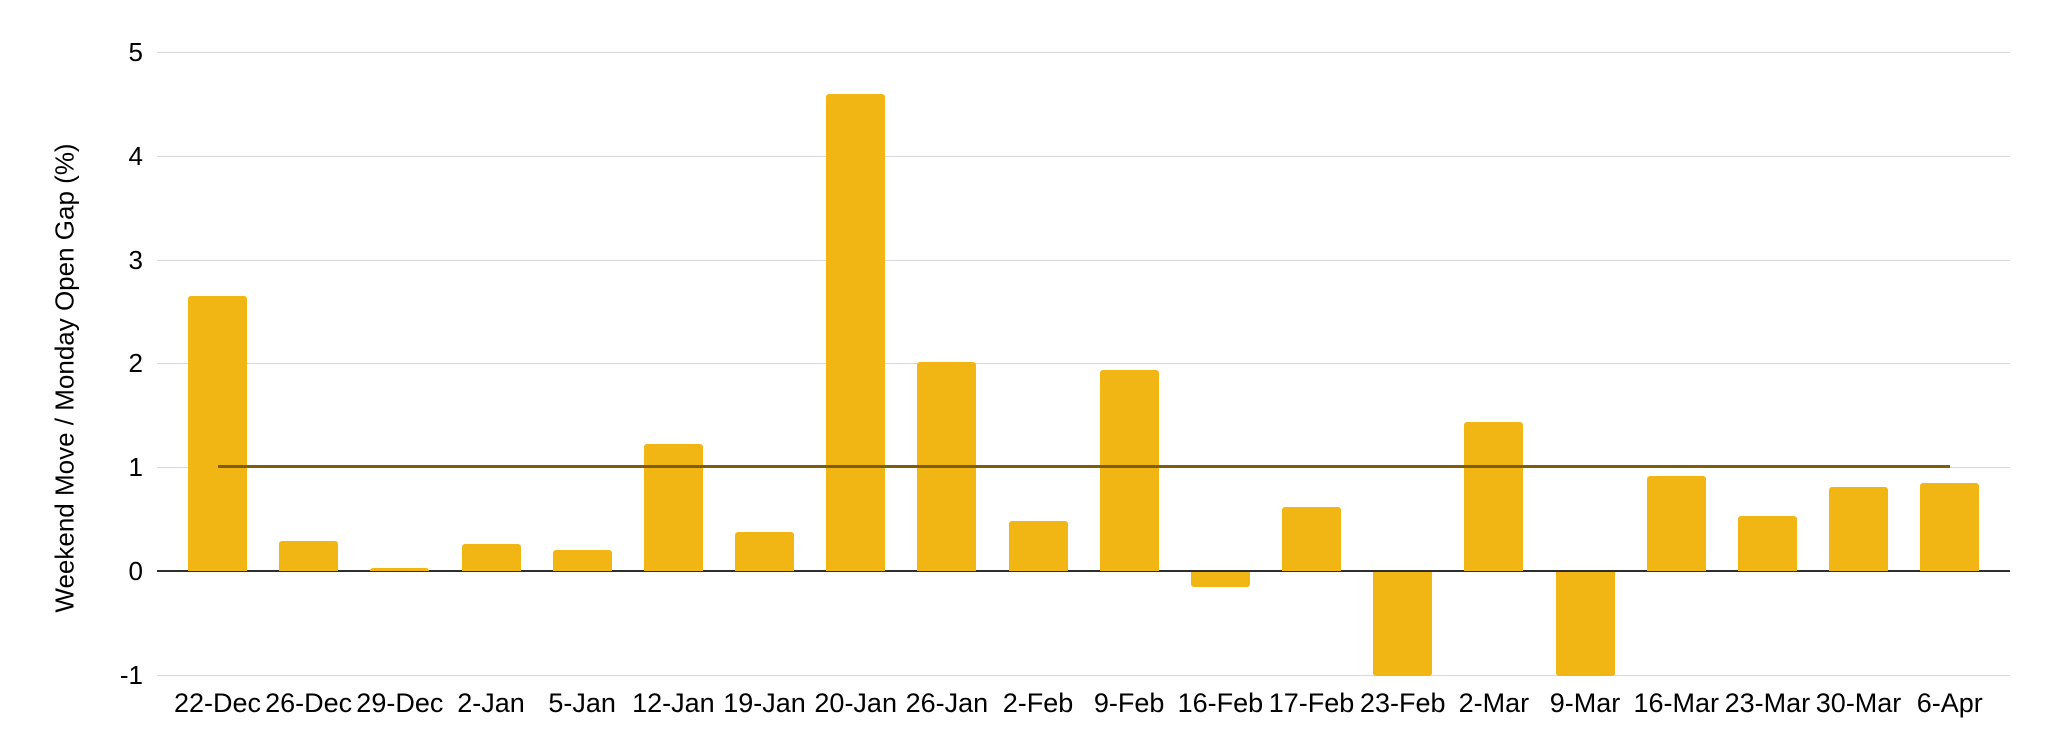 This screenshot has height=754, width=2048. What do you see at coordinates (1038, 546) in the screenshot?
I see `bar-2-Feb` at bounding box center [1038, 546].